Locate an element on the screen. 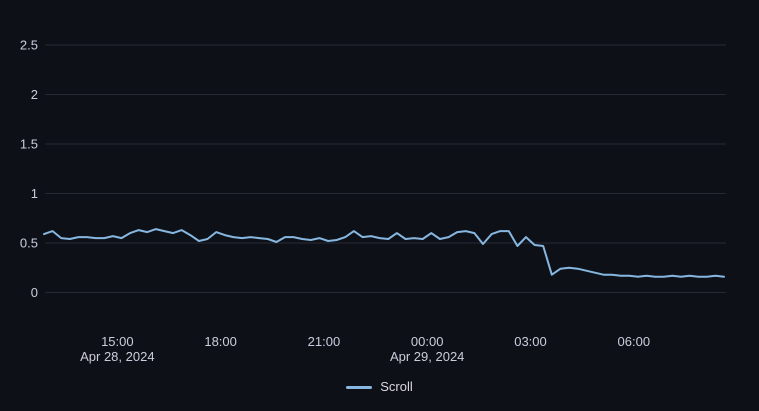 The height and width of the screenshot is (411, 759). y-tick-label: 1 is located at coordinates (34, 193).